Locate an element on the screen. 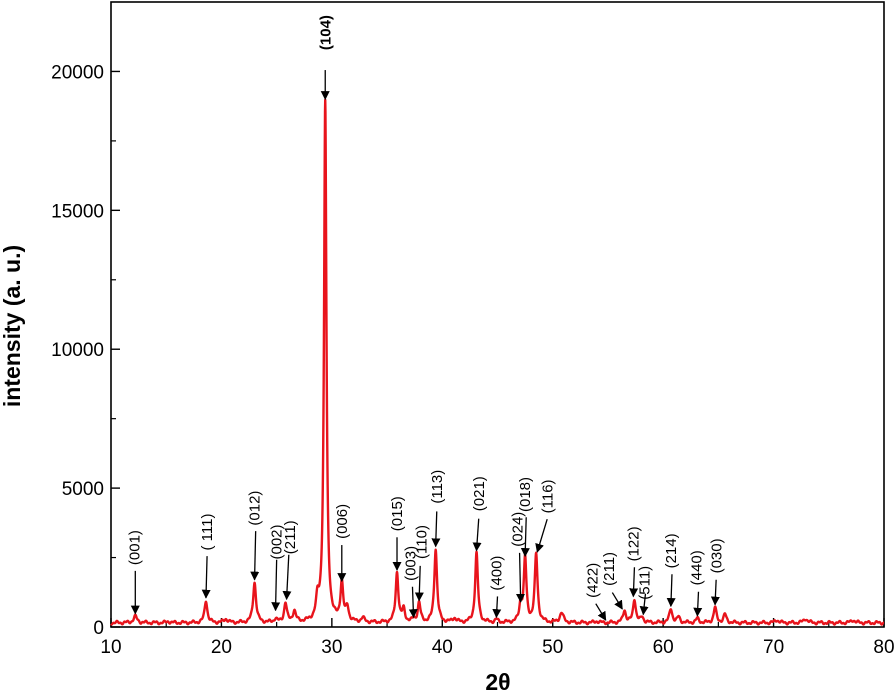 This screenshot has height=694, width=896. peak-label: (003) is located at coordinates (410, 563).